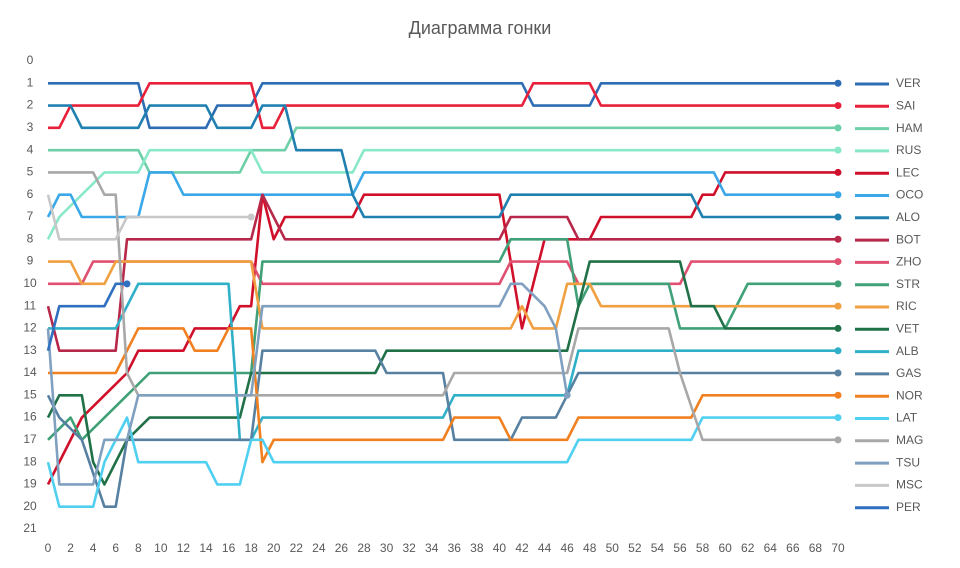  Describe the element at coordinates (680, 548) in the screenshot. I see `x-tick-label: 56` at that location.